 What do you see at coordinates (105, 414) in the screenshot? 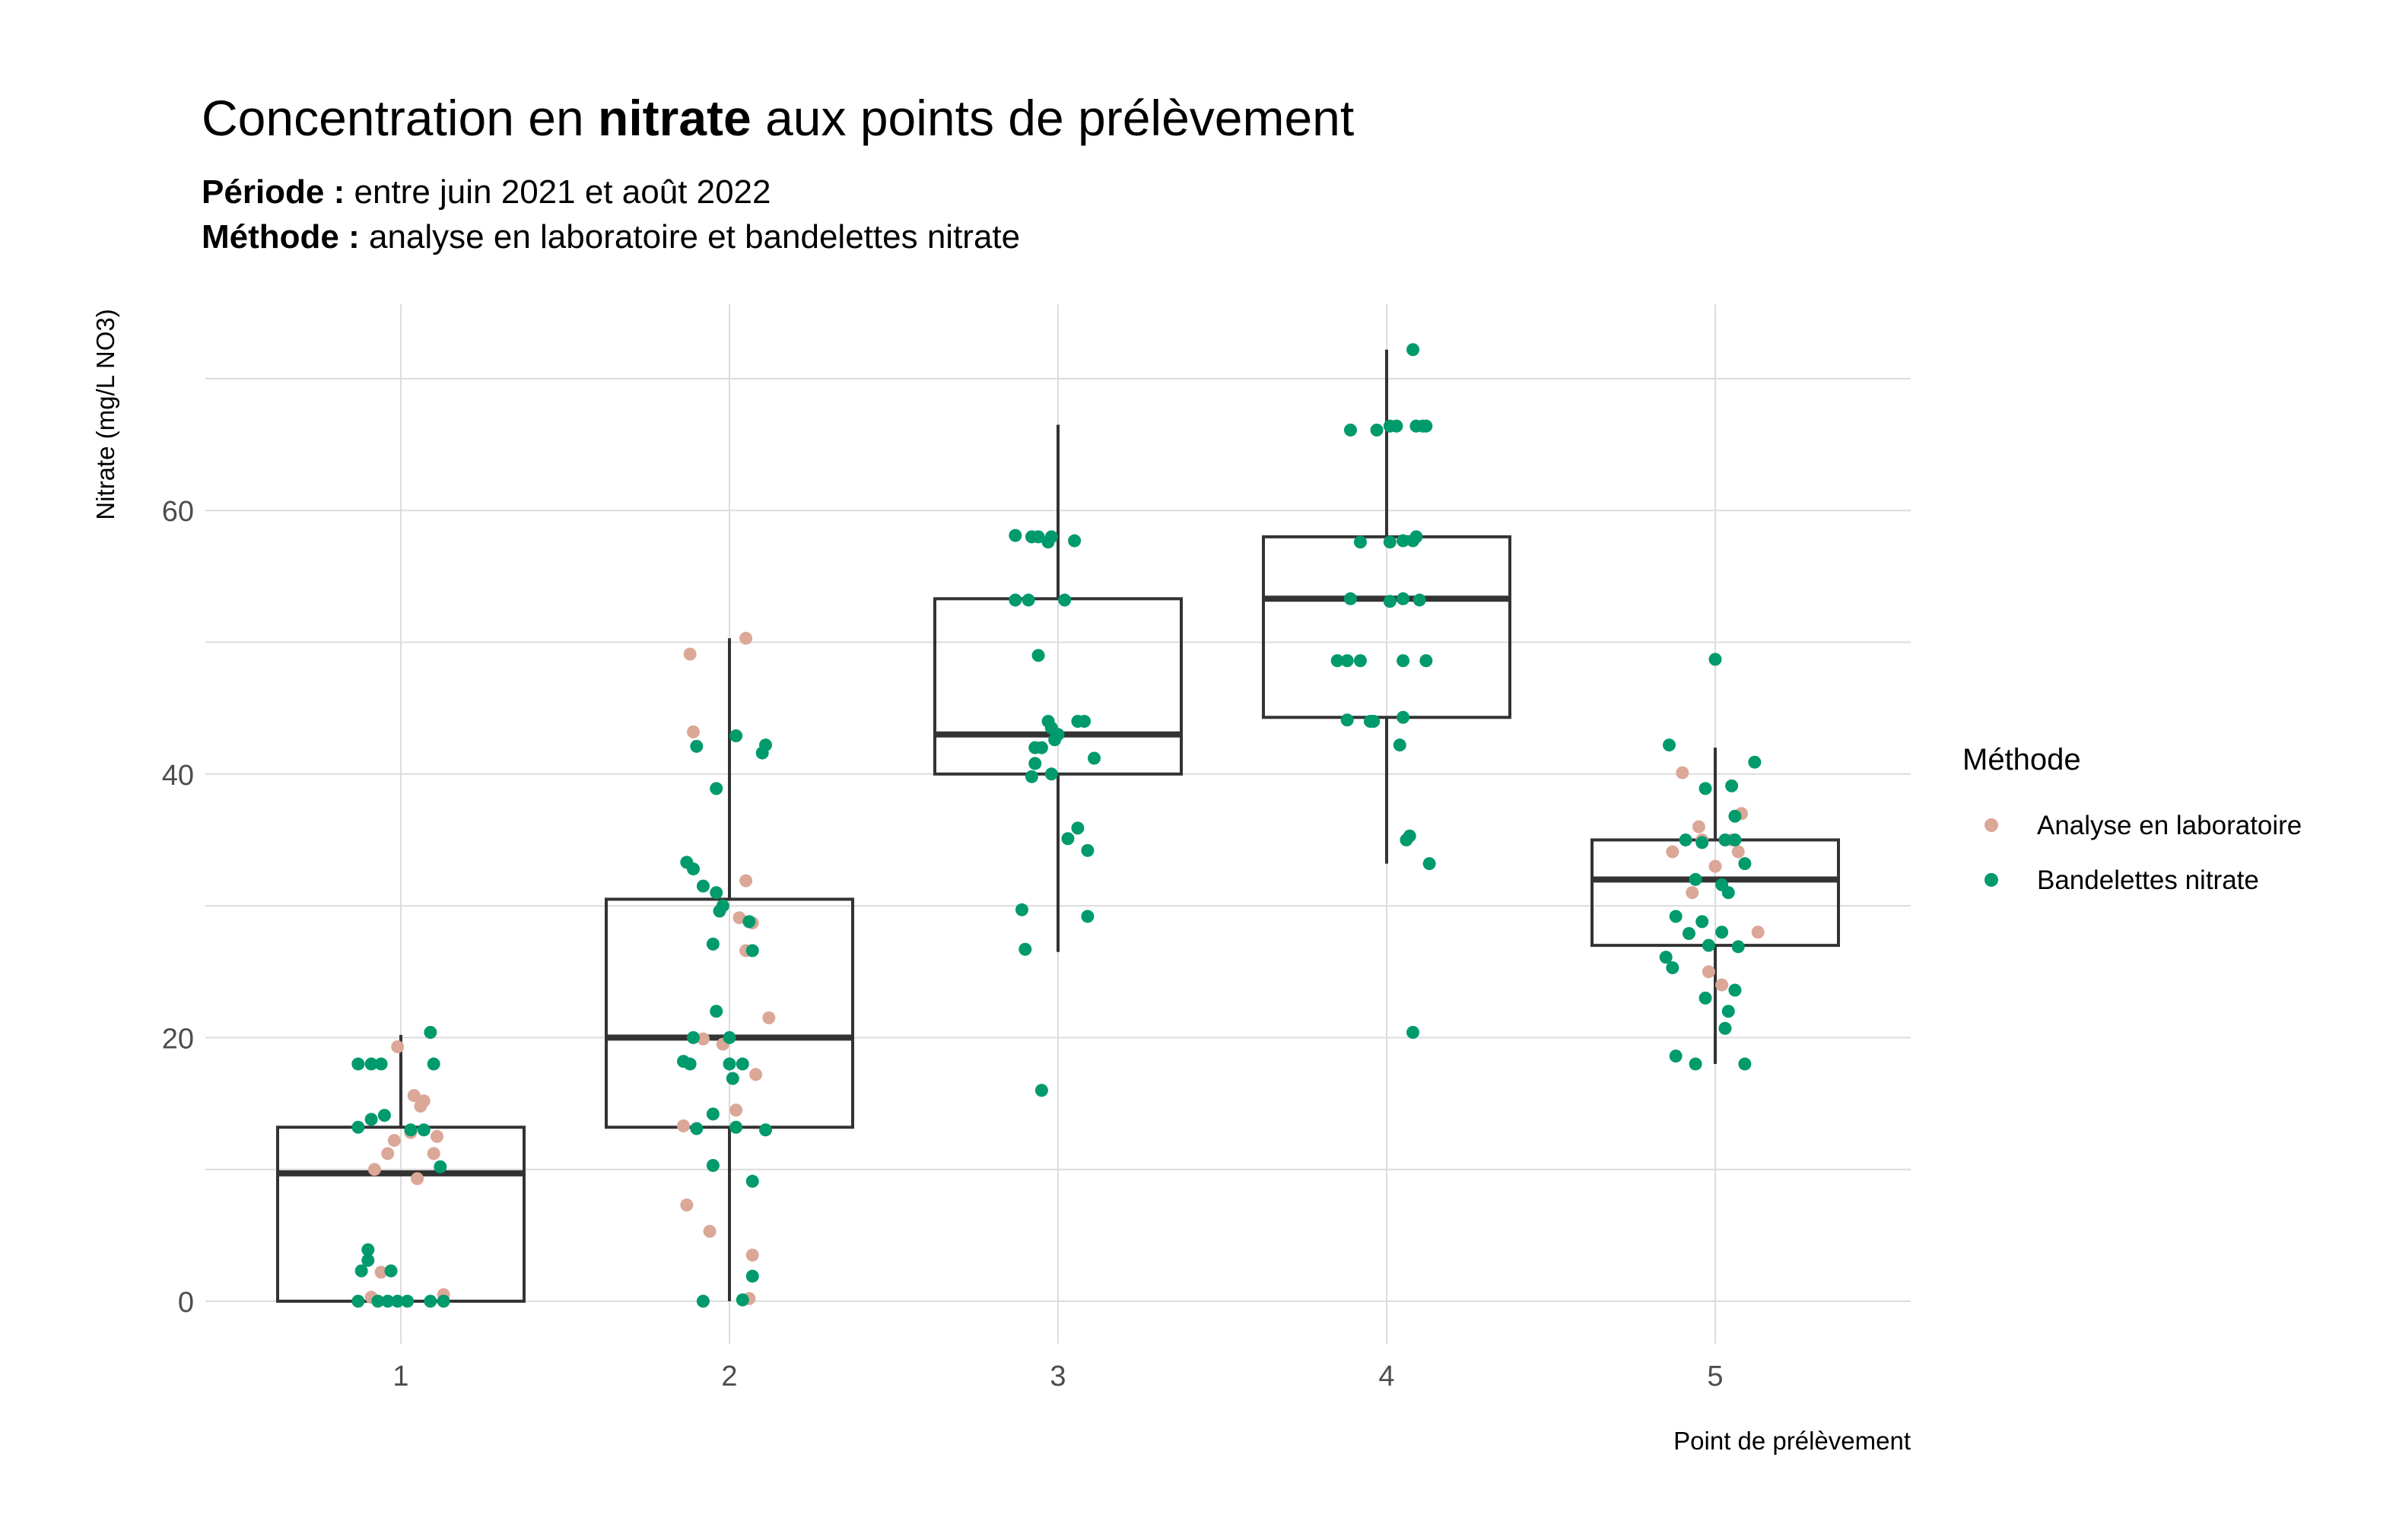
I see `y-axis-title: Nitrate (mg/L NO3)` at bounding box center [105, 414].